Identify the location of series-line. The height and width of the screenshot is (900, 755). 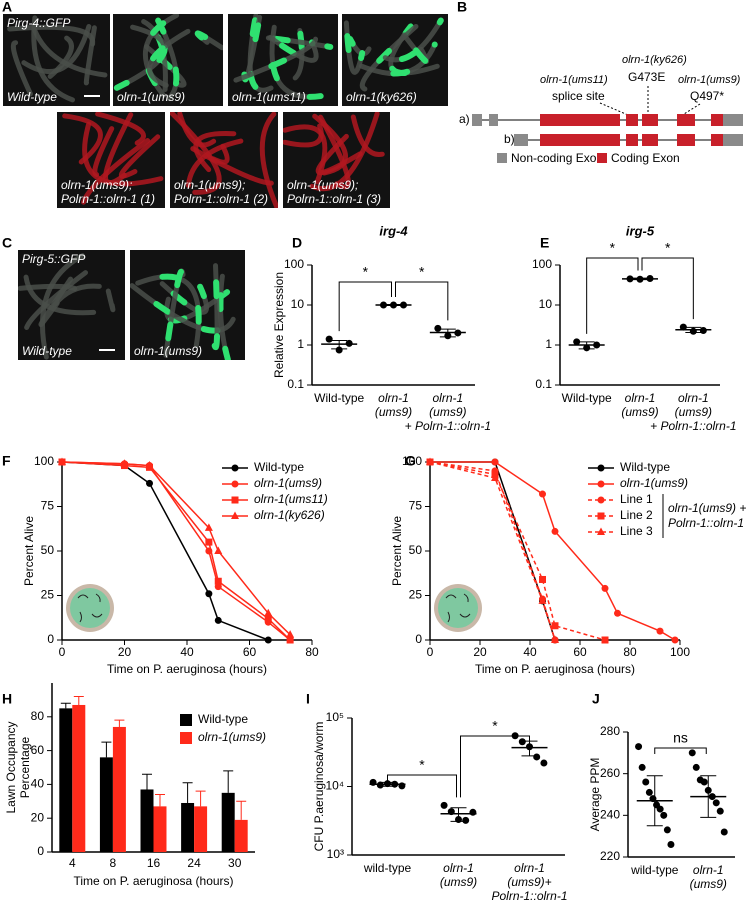
(553, 551).